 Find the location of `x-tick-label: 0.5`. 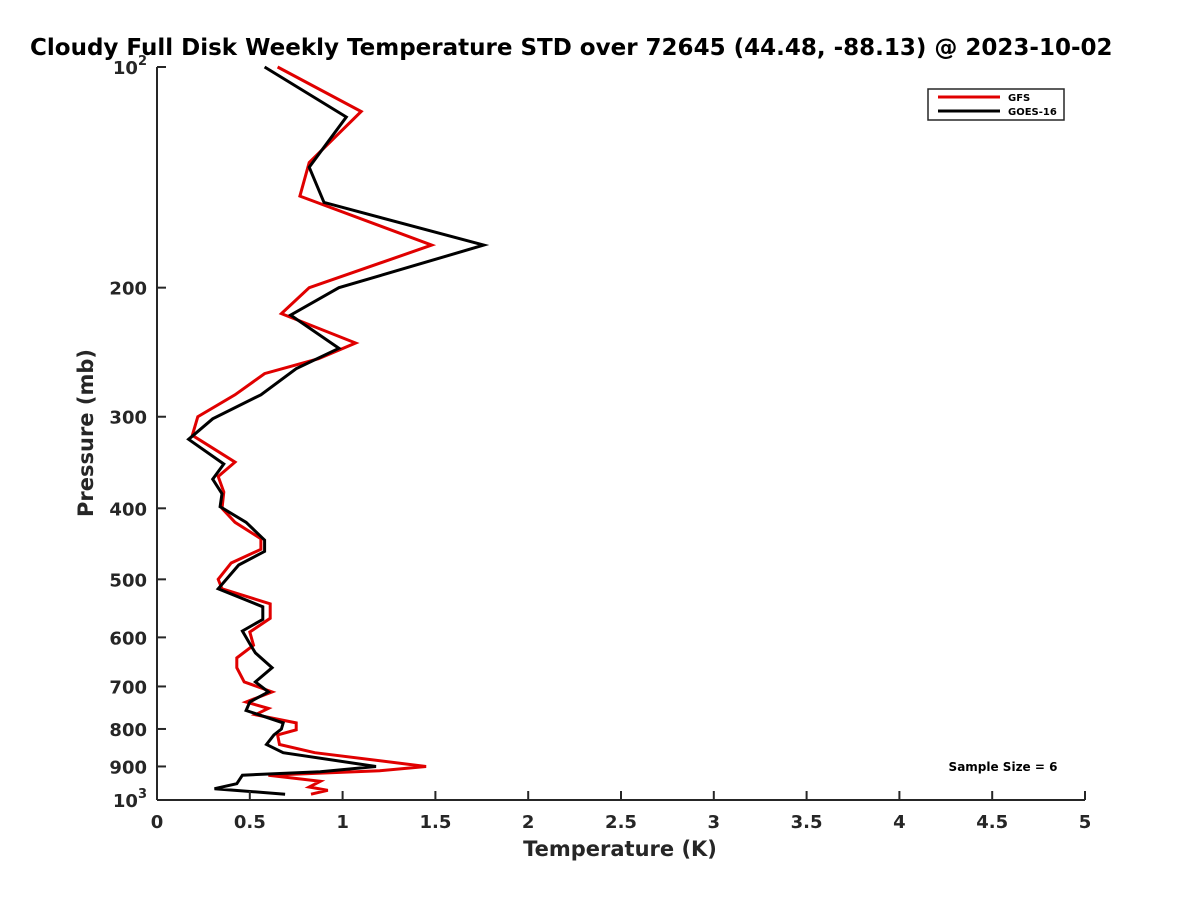

x-tick-label: 0.5 is located at coordinates (250, 822).